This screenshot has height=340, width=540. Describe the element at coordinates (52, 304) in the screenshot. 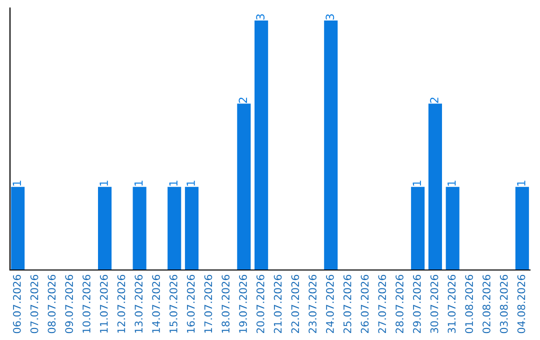

I see `x-tick-label: 08.07.2026` at that location.